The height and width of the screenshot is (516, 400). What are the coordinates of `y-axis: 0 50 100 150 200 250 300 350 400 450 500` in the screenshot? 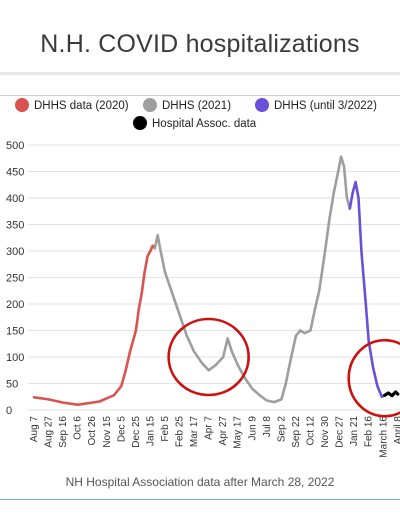 It's located at (15, 278).